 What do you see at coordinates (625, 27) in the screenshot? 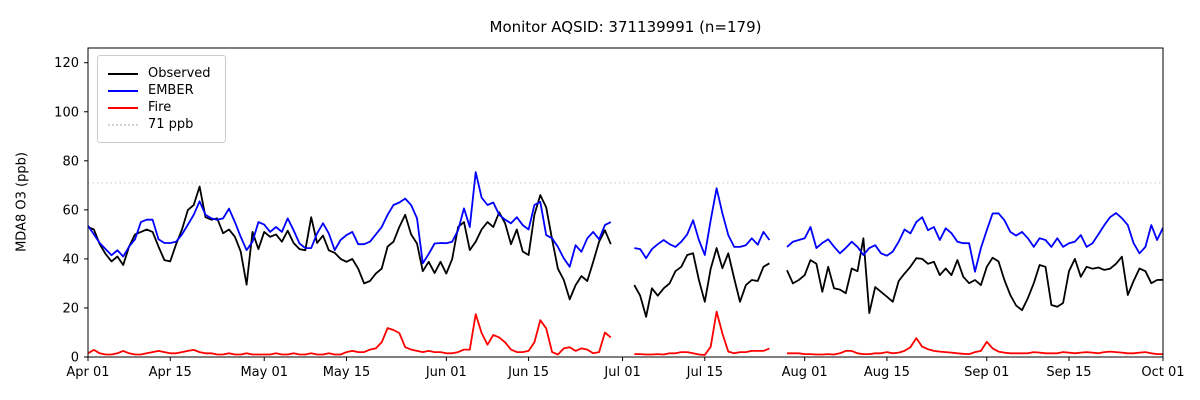
I see `chart-title: Monitor AQSID: 371139991 (n=179)` at bounding box center [625, 27].